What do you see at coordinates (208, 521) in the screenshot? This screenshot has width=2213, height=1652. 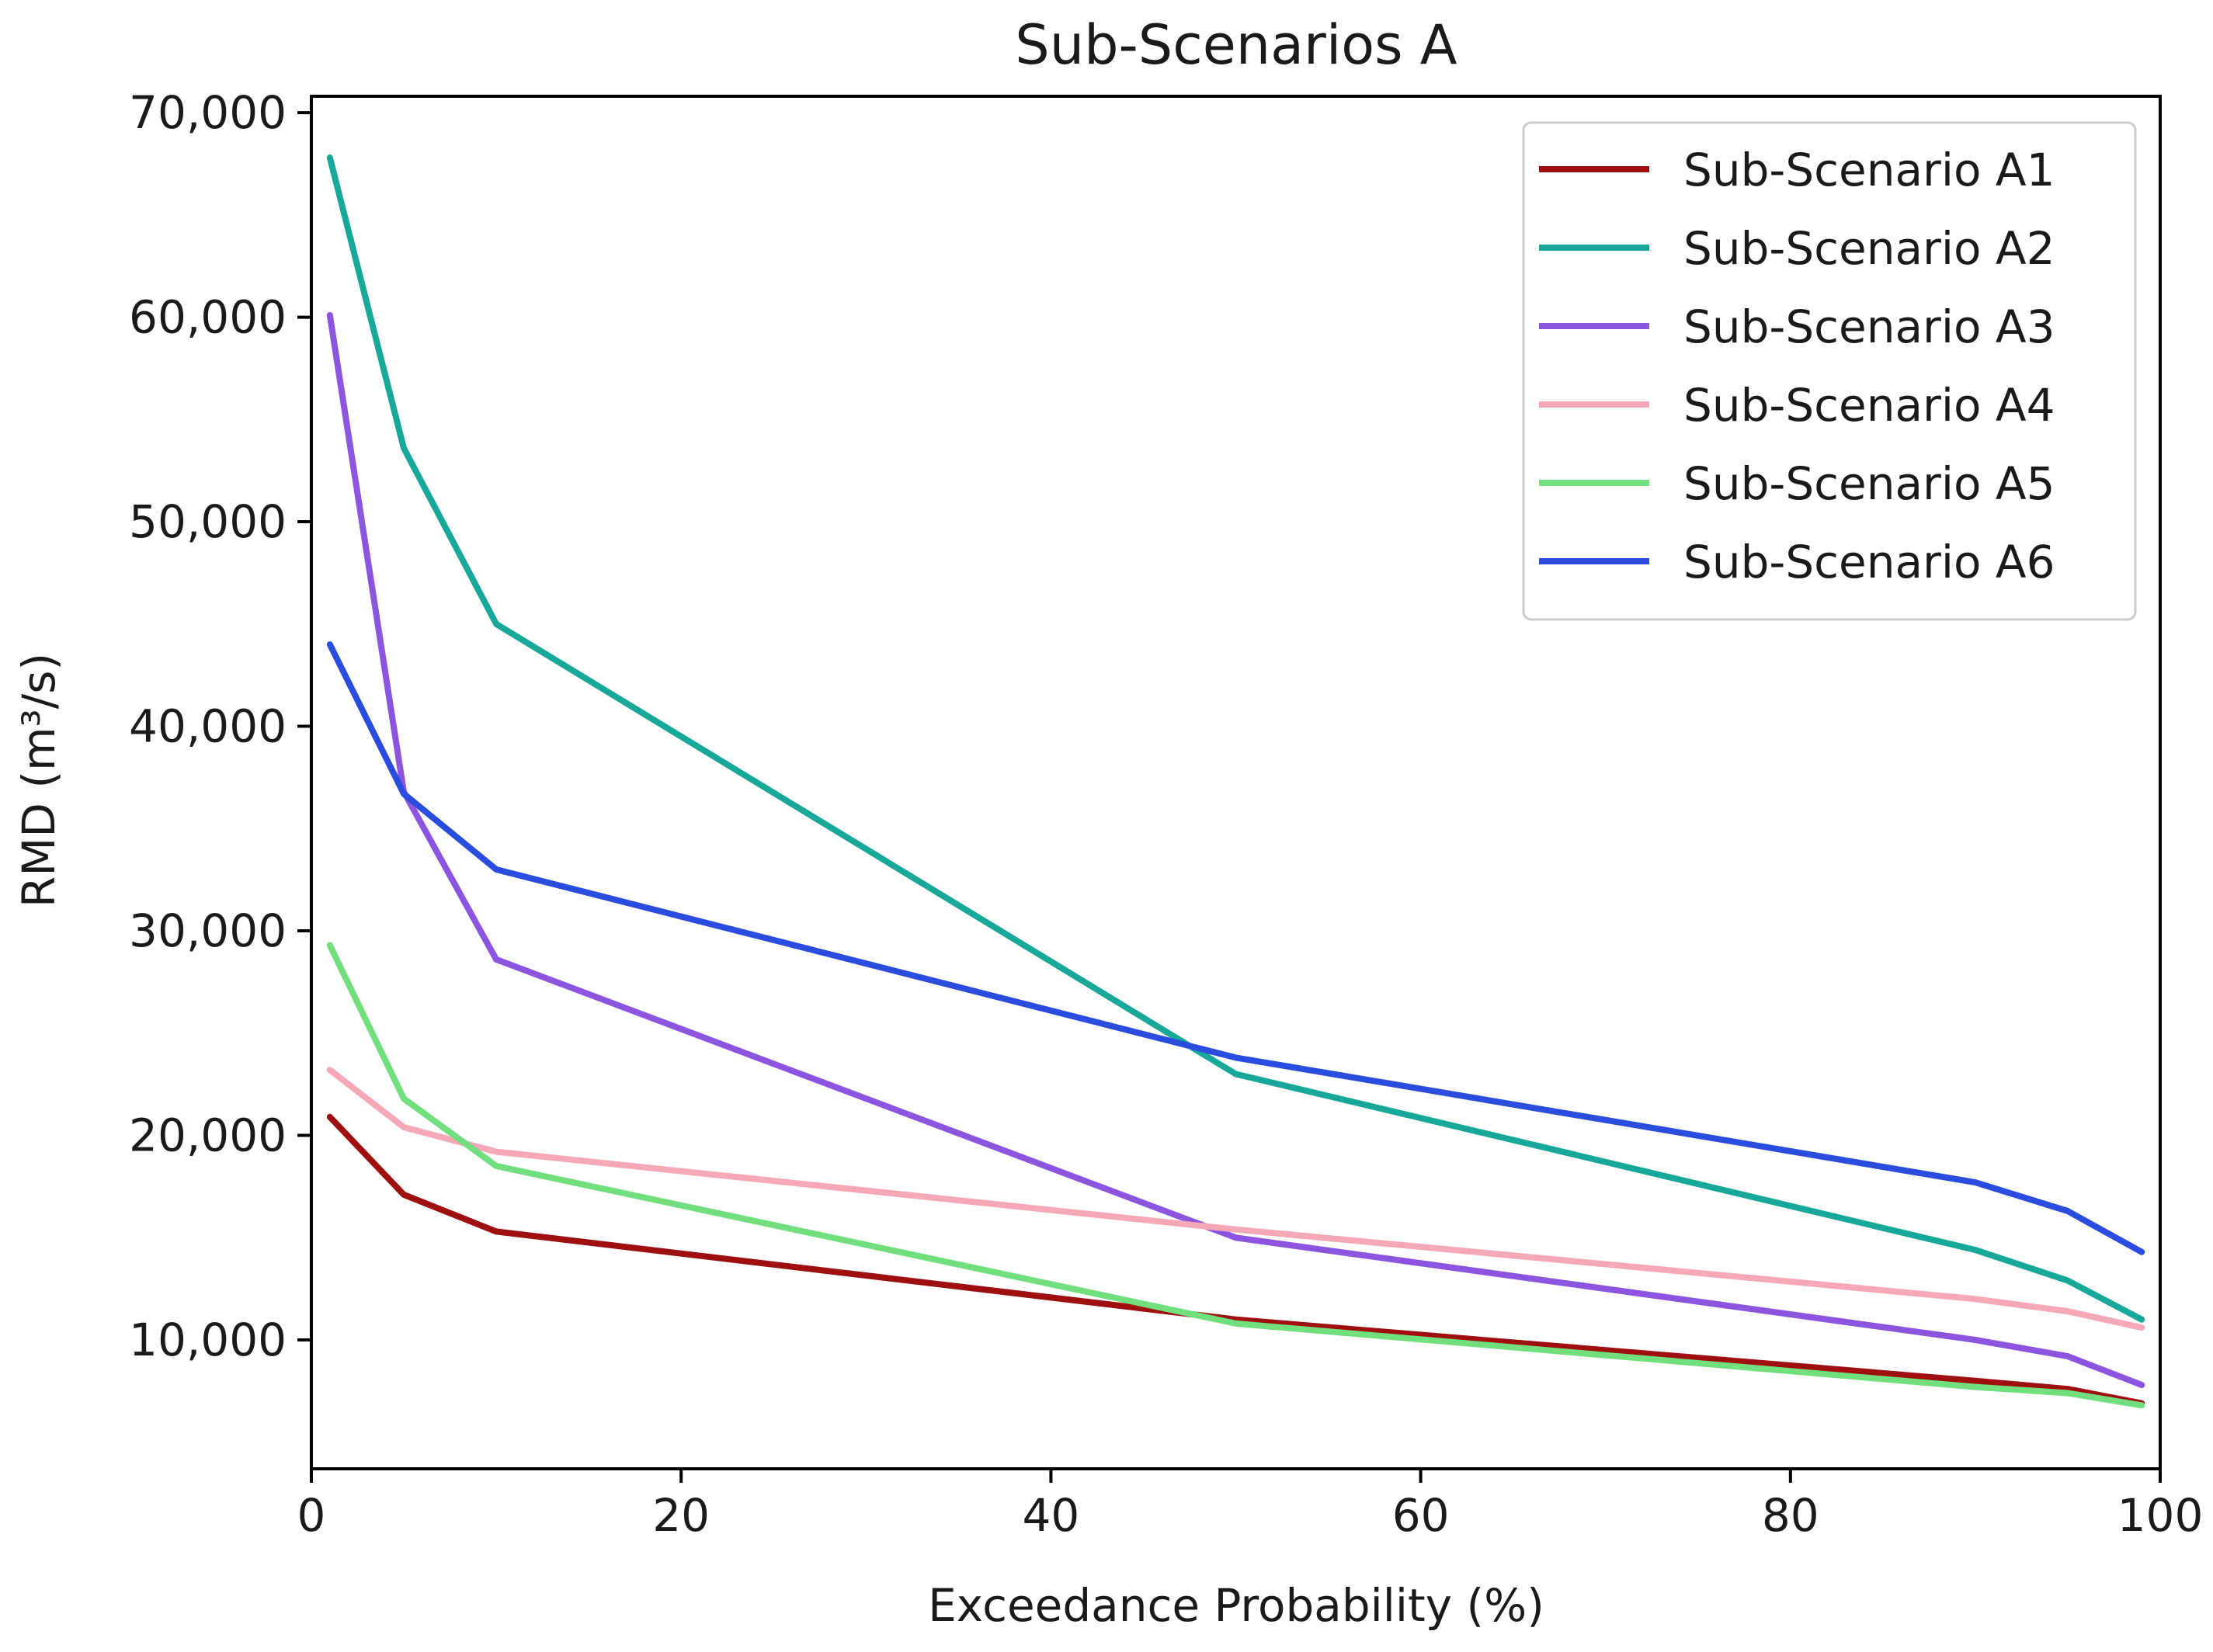 I see `y-tick-label: 50,000` at bounding box center [208, 521].